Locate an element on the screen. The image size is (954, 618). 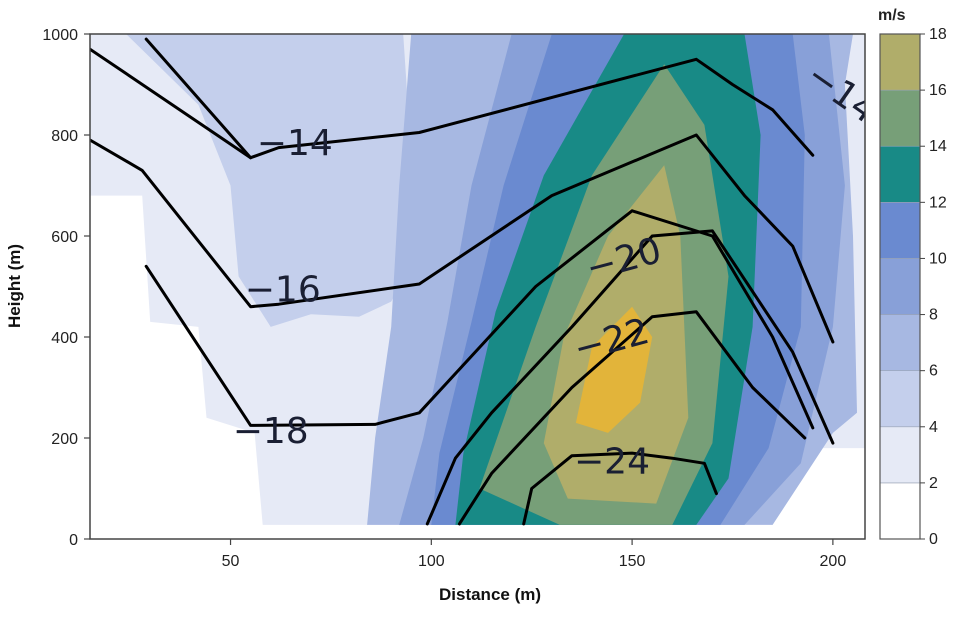
x-tick-label: 50 is located at coordinates (231, 561).